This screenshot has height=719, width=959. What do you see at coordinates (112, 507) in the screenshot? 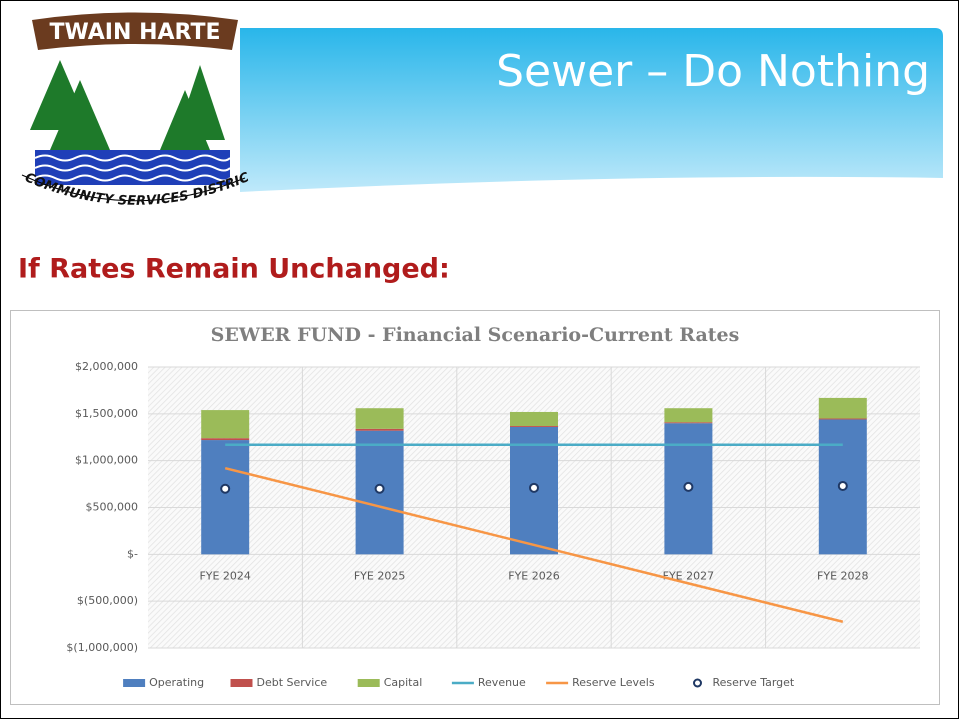
I see `y-tick-label: $500,000` at bounding box center [112, 507].